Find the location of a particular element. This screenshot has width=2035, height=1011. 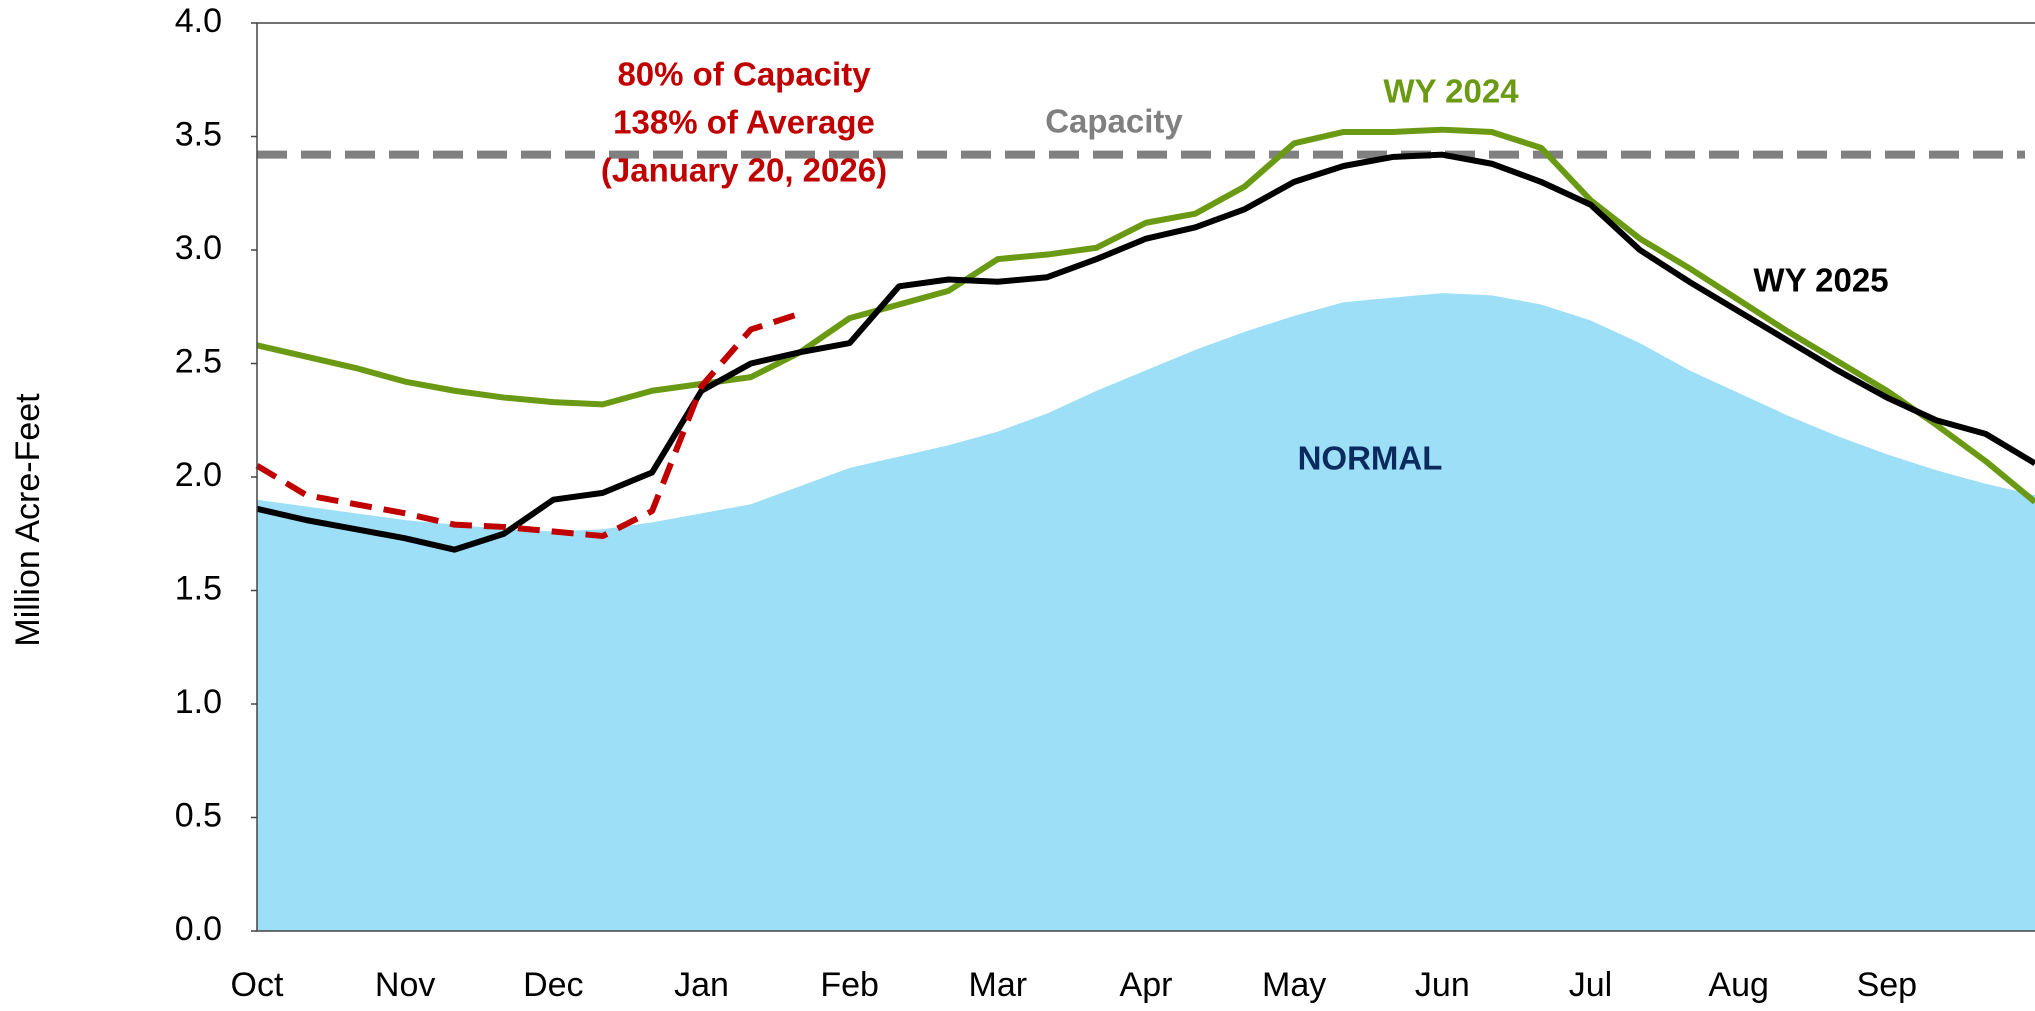

x-tick-label: Dec is located at coordinates (553, 985).